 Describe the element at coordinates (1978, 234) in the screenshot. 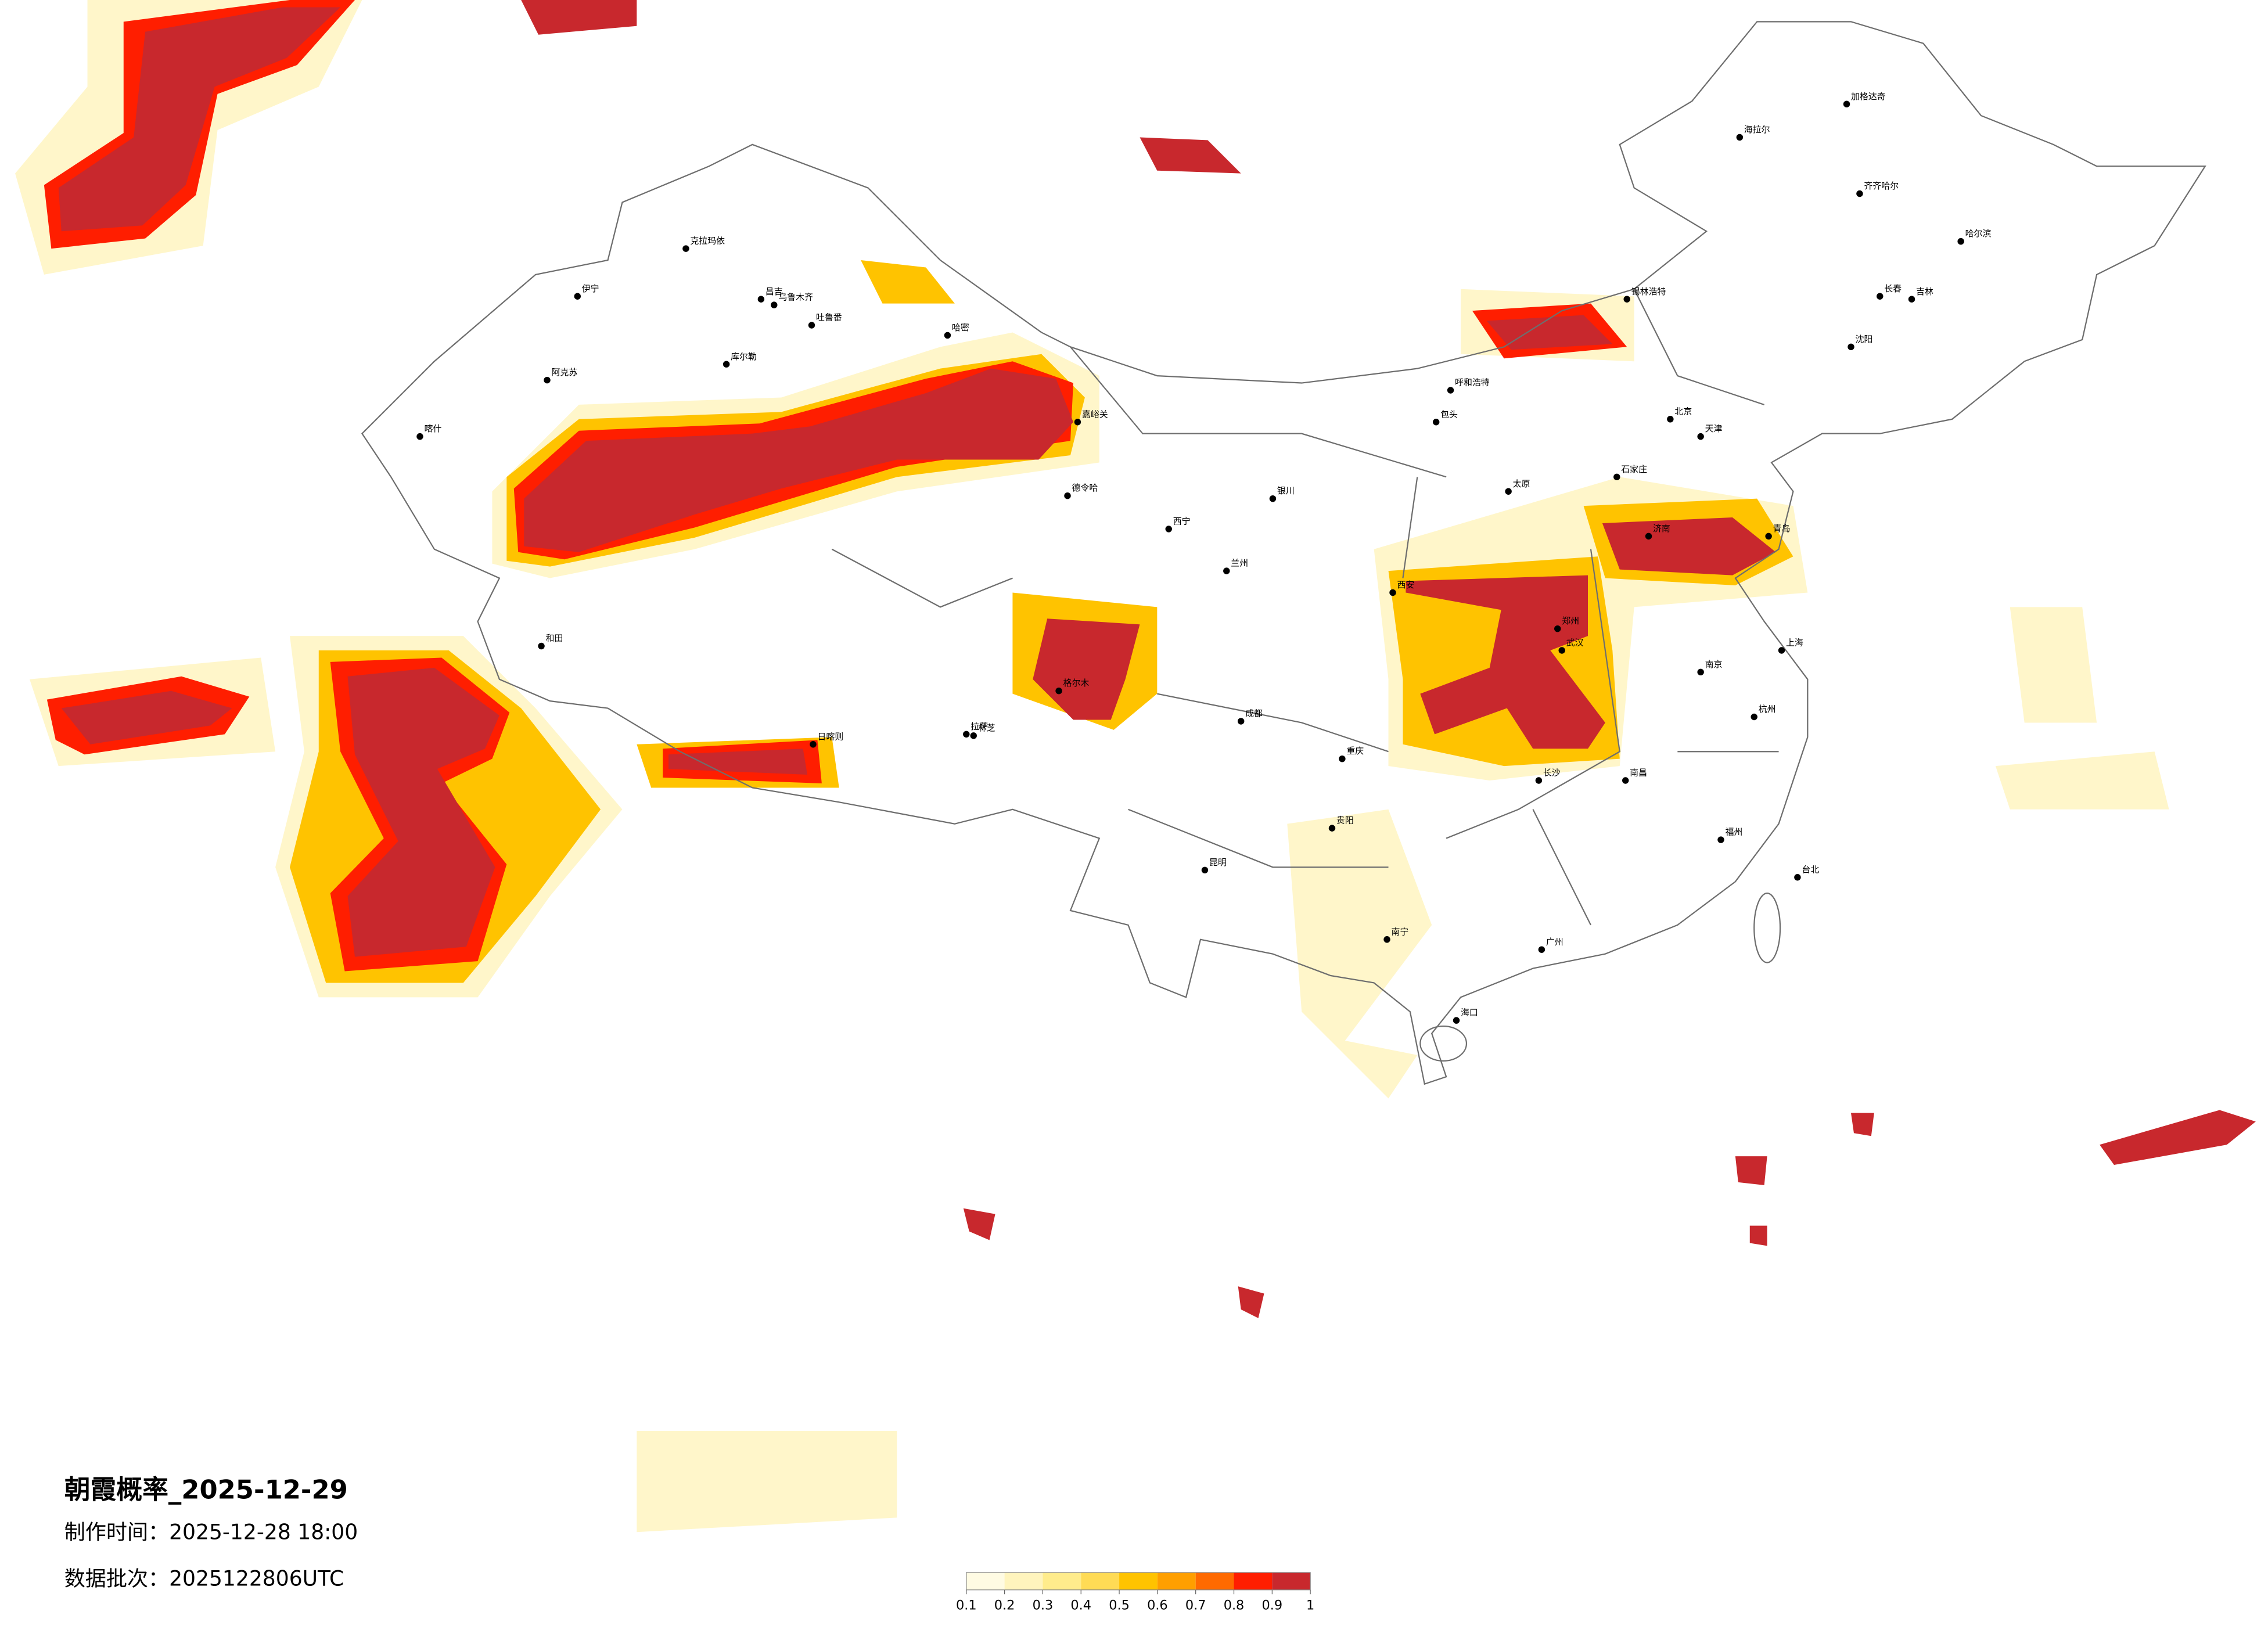

I see `city-label: 哈尔滨` at that location.